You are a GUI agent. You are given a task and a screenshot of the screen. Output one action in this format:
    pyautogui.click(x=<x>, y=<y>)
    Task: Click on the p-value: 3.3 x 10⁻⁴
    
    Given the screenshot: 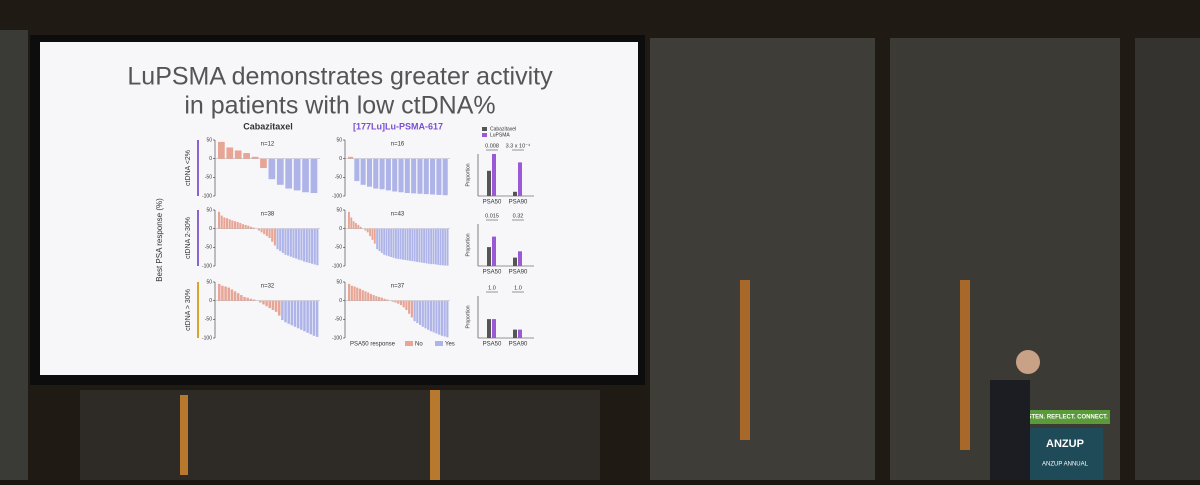 What is the action you would take?
    pyautogui.click(x=518, y=145)
    